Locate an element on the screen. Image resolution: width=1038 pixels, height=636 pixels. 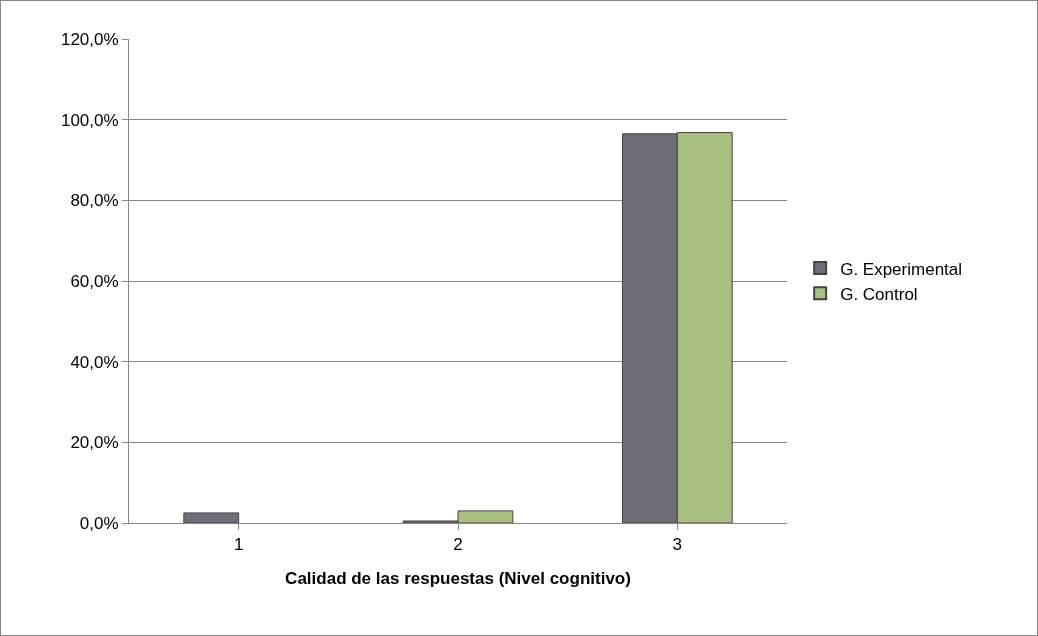
y-tick-label: 0,0% is located at coordinates (99, 523).